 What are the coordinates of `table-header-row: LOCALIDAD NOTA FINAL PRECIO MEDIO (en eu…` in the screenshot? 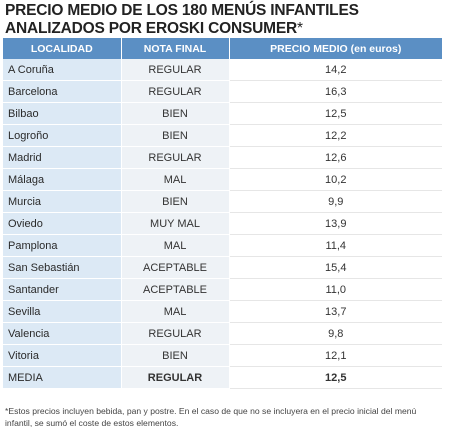 It's located at (222, 48).